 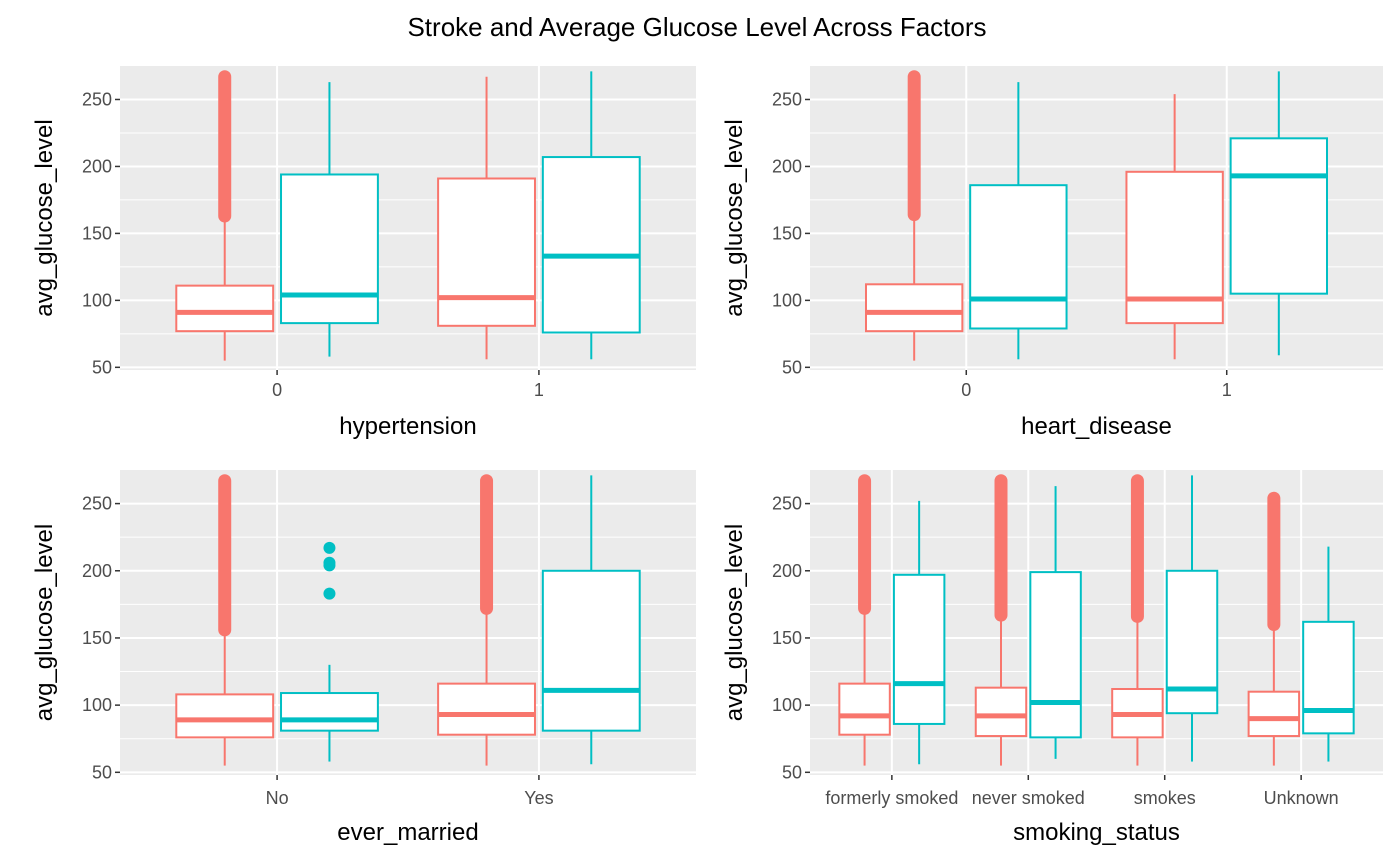 I want to click on x-axis-label: hypertension, so click(x=407, y=426).